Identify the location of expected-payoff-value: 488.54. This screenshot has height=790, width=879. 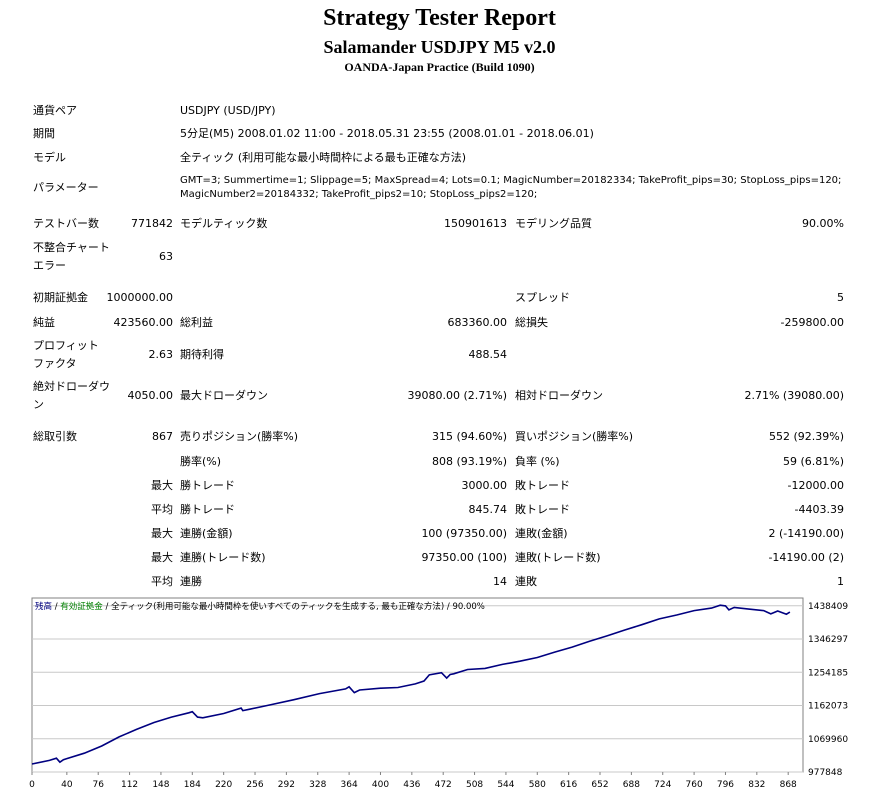
(488, 354).